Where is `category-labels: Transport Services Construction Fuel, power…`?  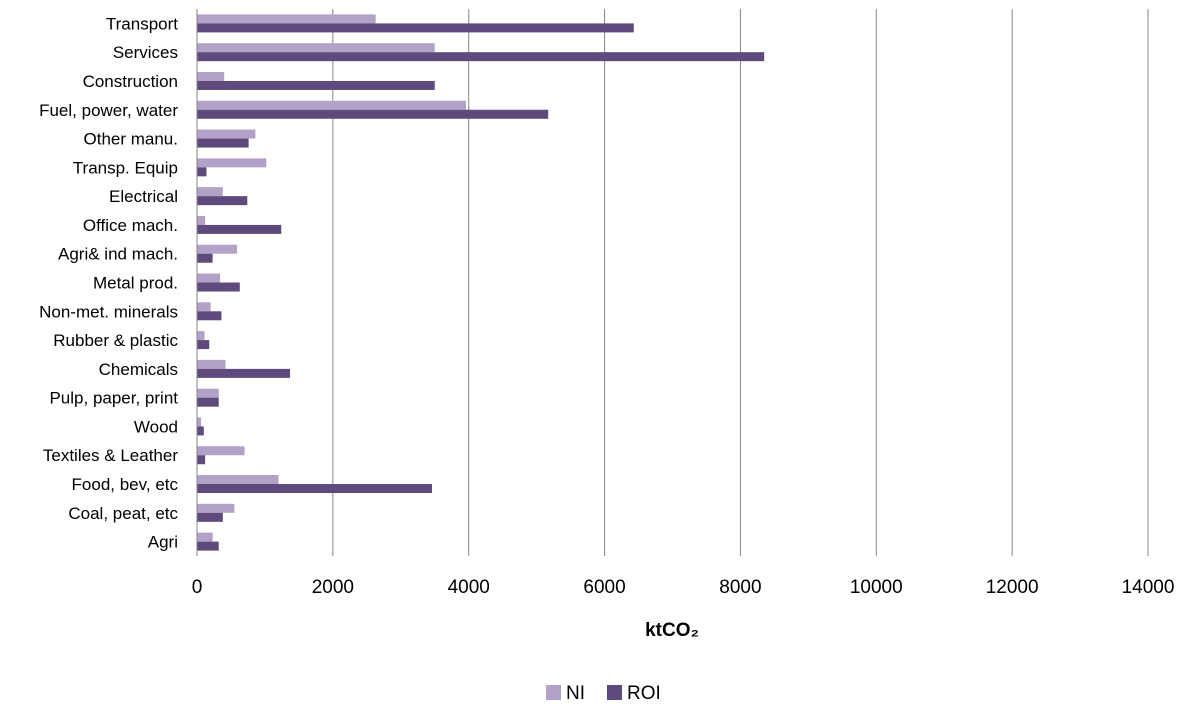
category-labels: Transport Services Construction Fuel, power… is located at coordinates (108, 282).